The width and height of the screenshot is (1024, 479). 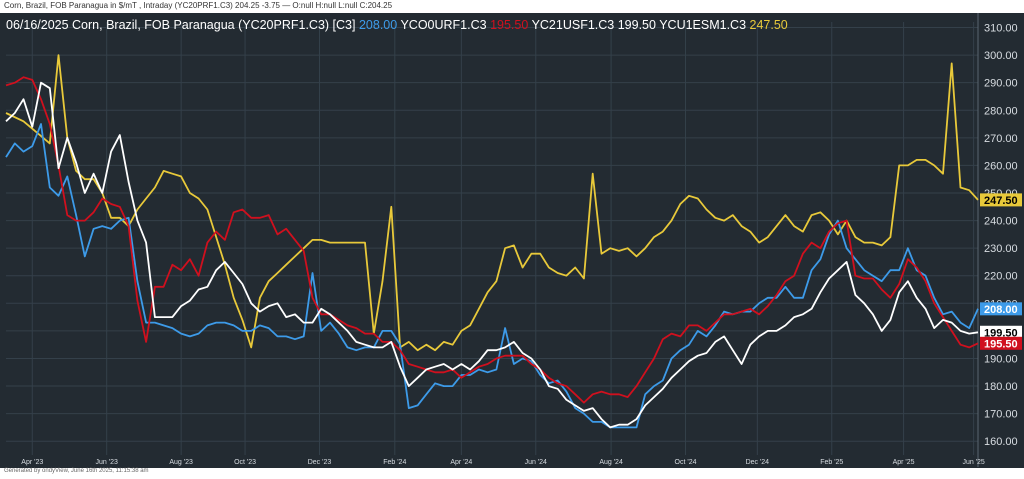 What do you see at coordinates (593, 25) in the screenshot?
I see `legend-ric-yc21: YC21USF1.C3 199.50` at bounding box center [593, 25].